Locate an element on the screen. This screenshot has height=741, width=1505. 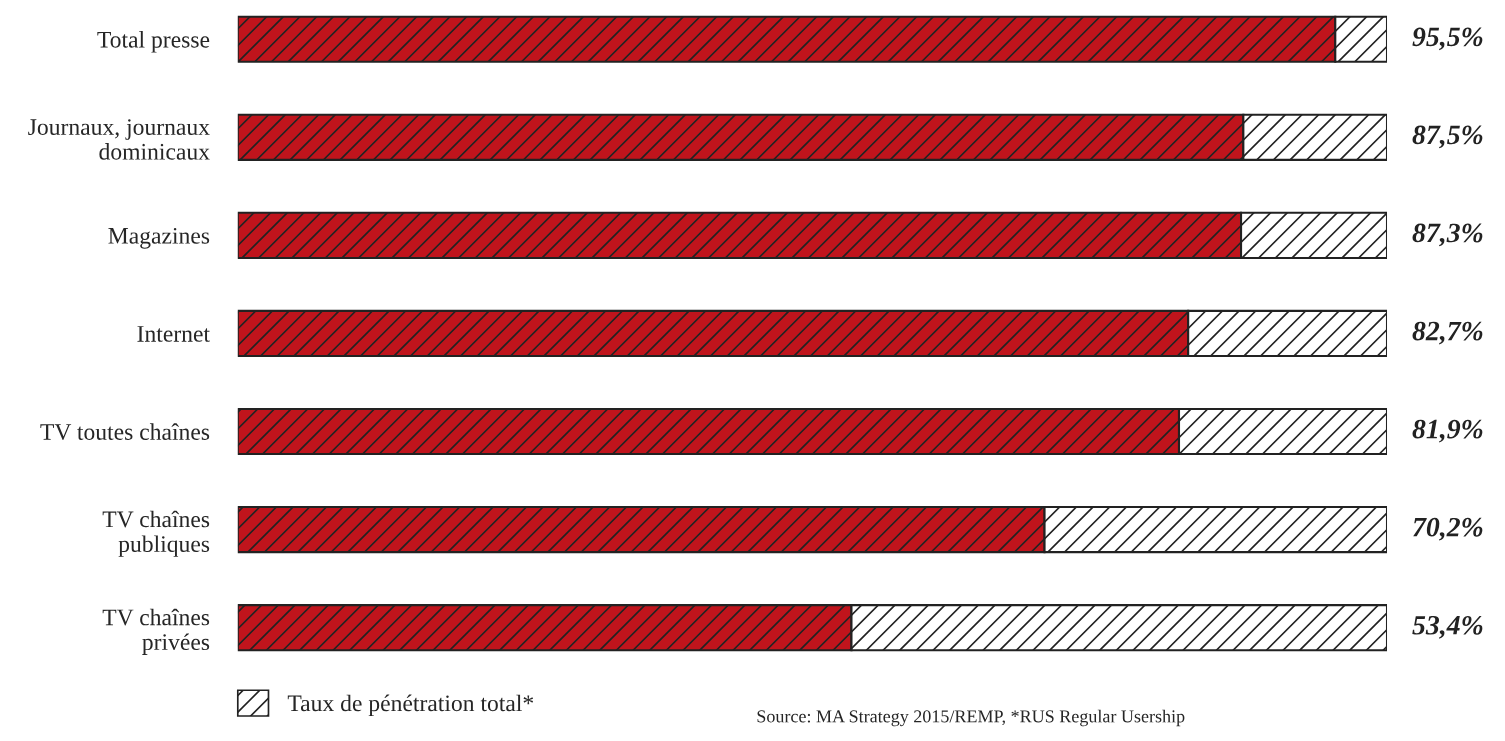
data-label: 70,2% is located at coordinates (1448, 529).